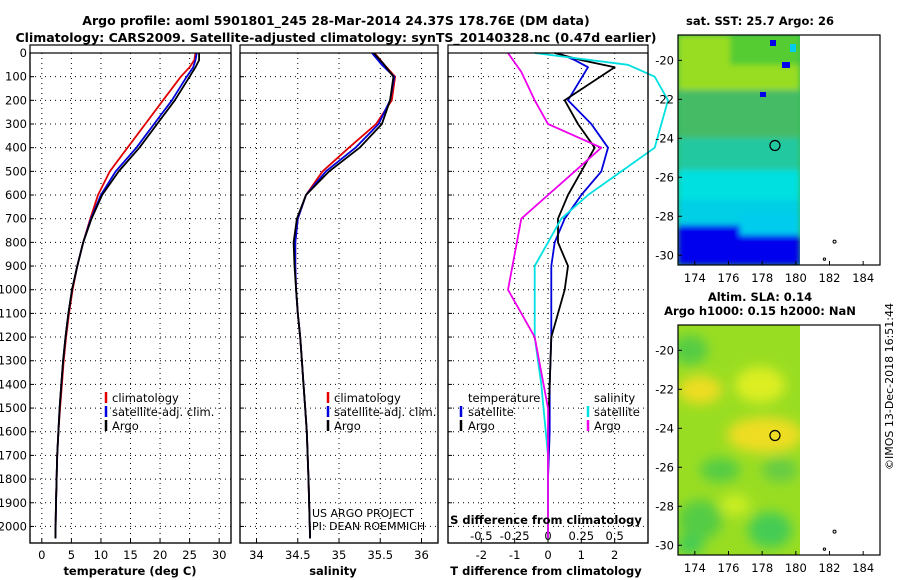  I want to click on sla-map-subtitle: Argo h1000: 0.15 h2000: NaN, so click(760, 311).